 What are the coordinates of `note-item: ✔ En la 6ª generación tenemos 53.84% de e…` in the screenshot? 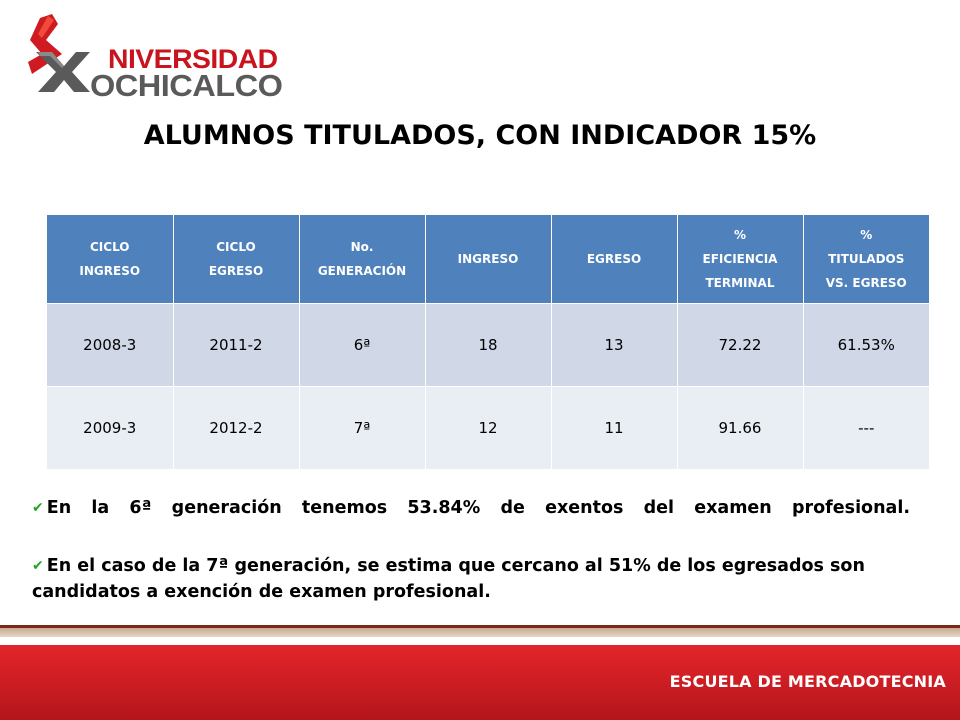 It's located at (471, 508).